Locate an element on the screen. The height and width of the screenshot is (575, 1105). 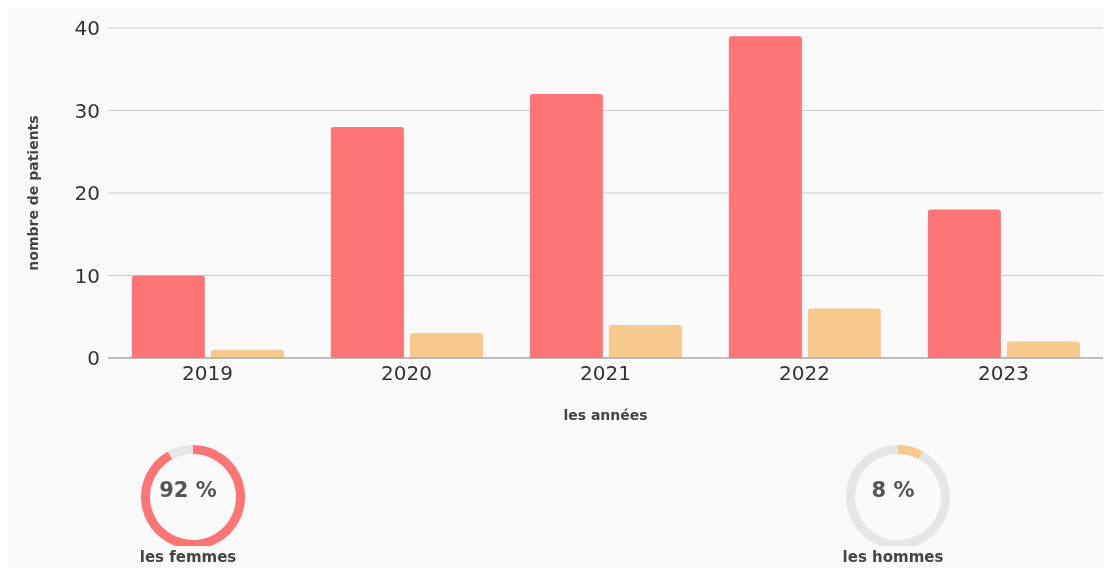
y-tick-label: 10 is located at coordinates (87, 275).